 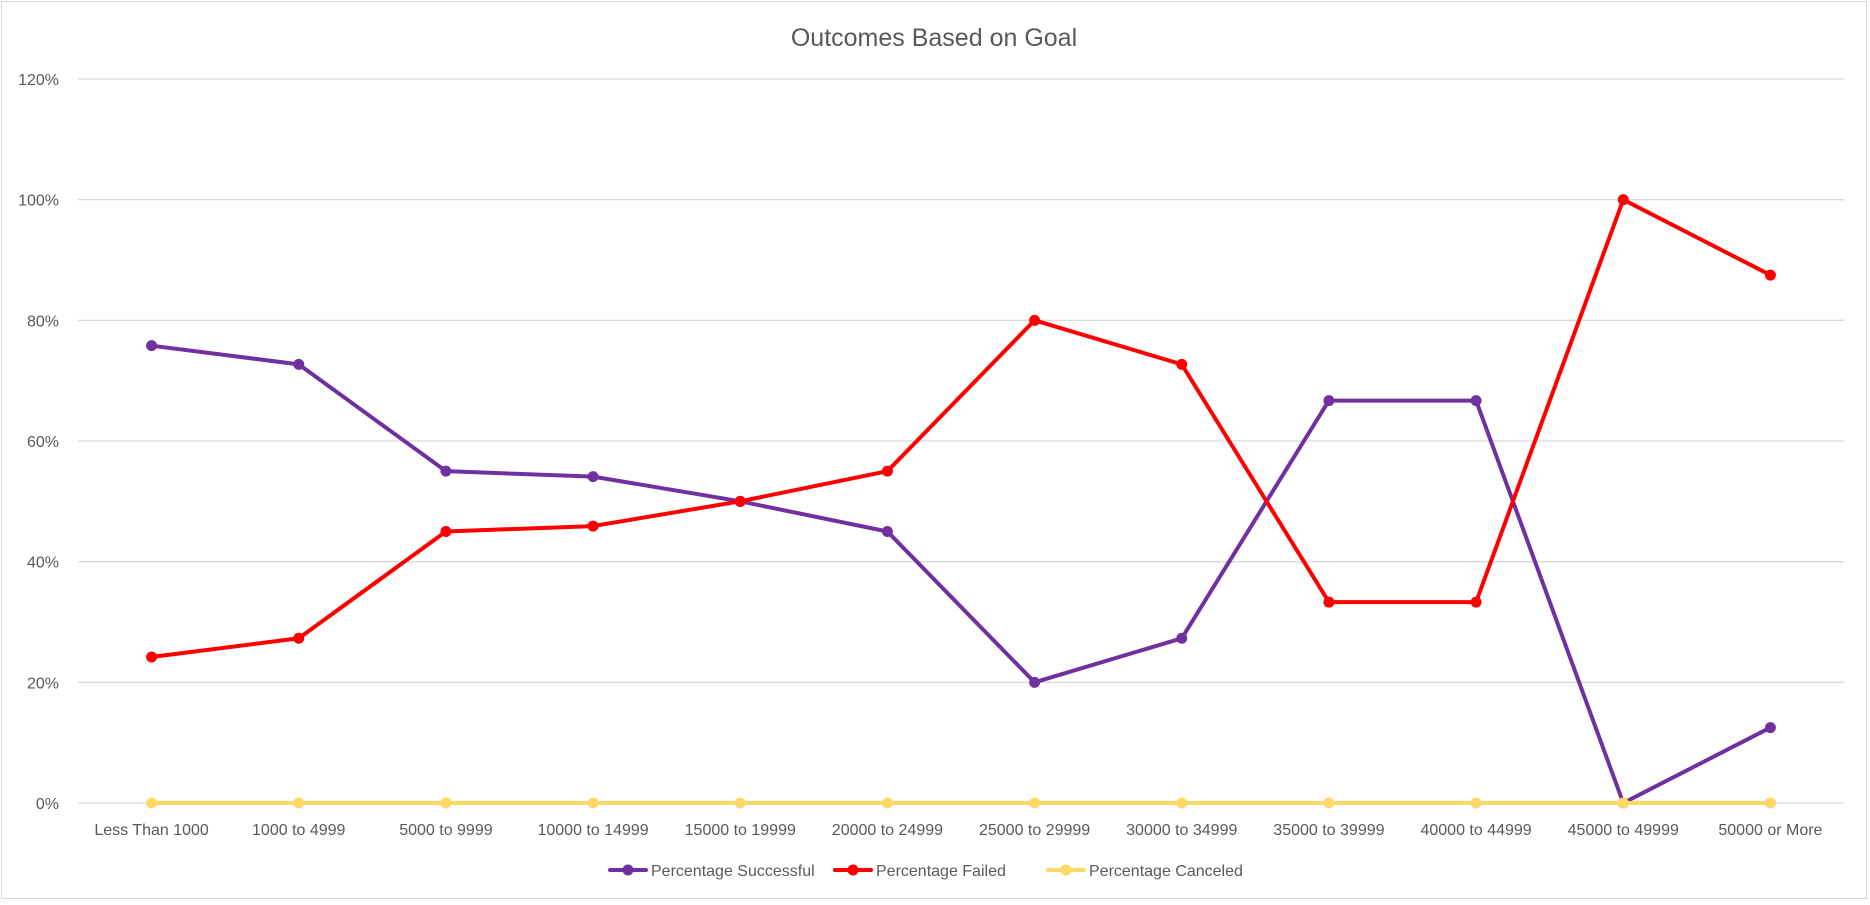 I want to click on x-tick-label: 25000 to 29999, so click(x=1034, y=830).